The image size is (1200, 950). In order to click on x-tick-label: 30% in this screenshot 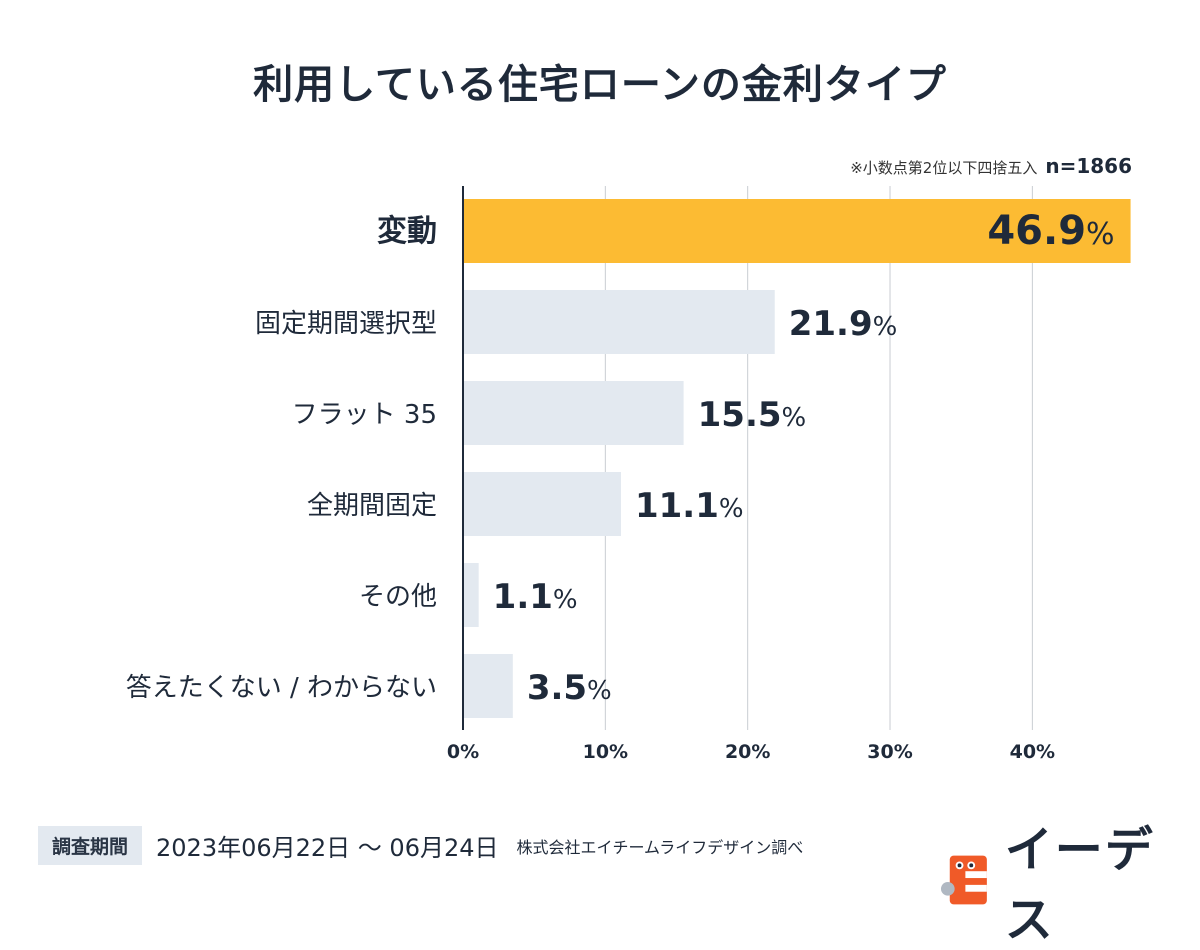, I will do `click(889, 752)`.